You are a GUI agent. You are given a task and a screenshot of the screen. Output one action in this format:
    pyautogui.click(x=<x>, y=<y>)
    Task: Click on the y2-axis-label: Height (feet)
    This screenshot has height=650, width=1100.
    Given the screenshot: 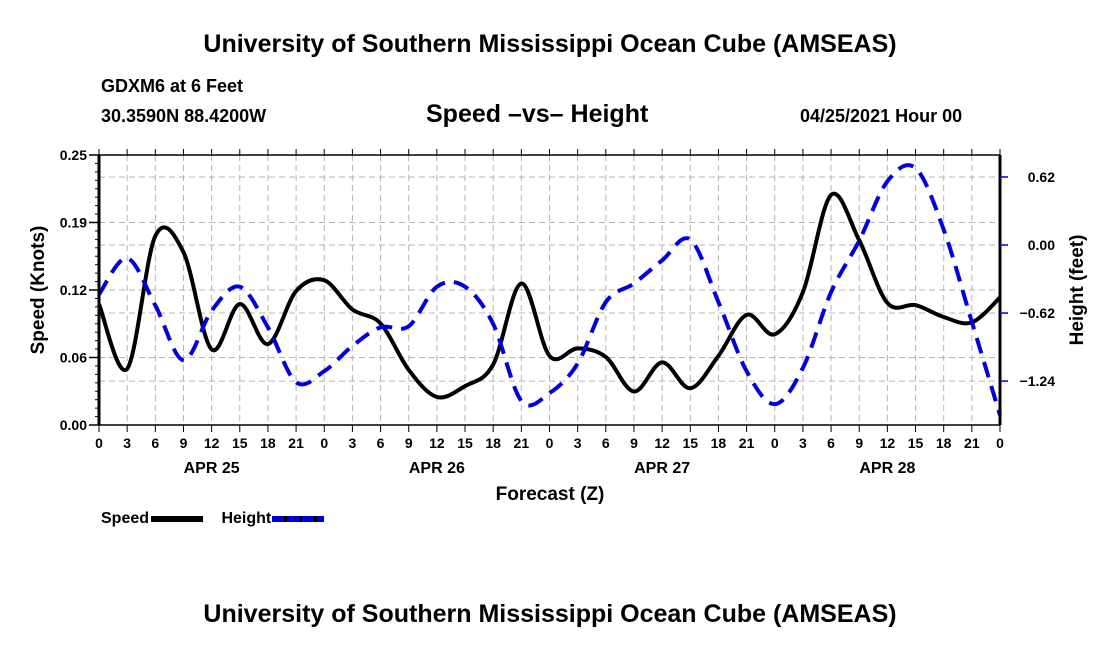 What is the action you would take?
    pyautogui.click(x=1077, y=290)
    